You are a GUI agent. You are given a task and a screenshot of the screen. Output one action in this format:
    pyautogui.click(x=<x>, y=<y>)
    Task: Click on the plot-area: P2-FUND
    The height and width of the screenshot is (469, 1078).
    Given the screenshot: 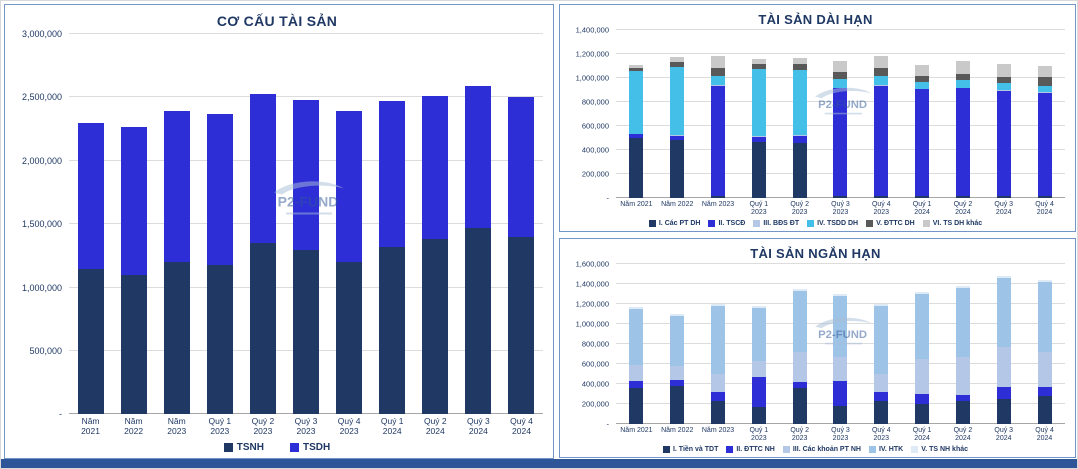 What is the action you would take?
    pyautogui.click(x=840, y=343)
    